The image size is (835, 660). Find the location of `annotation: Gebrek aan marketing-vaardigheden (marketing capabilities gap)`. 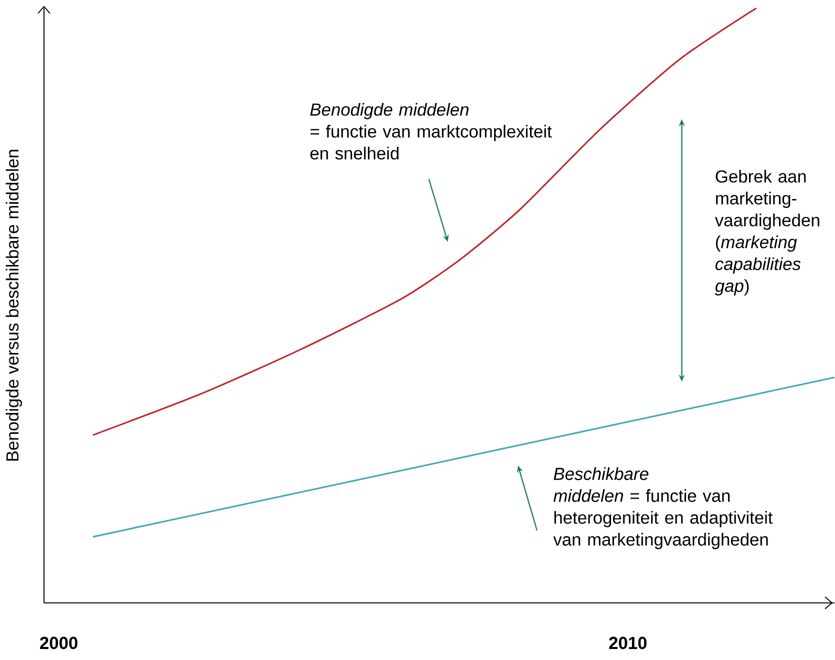

annotation: Gebrek aan marketing-vaardigheden (marketing capabilities gap) is located at coordinates (767, 233).